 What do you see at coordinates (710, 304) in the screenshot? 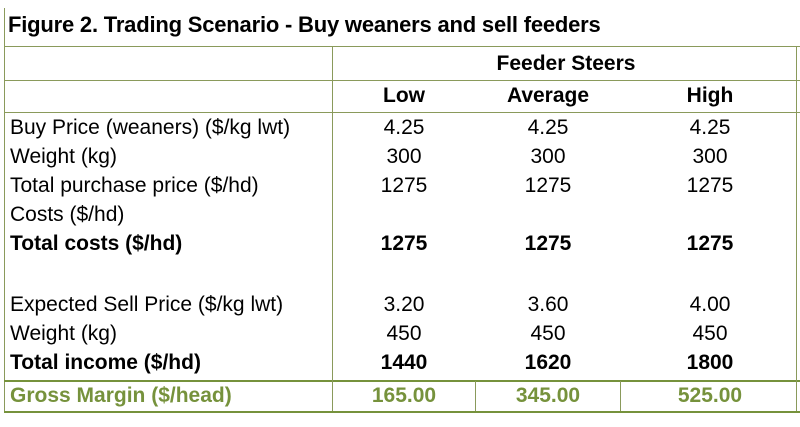
I see `row-value-high: 4.00` at bounding box center [710, 304].